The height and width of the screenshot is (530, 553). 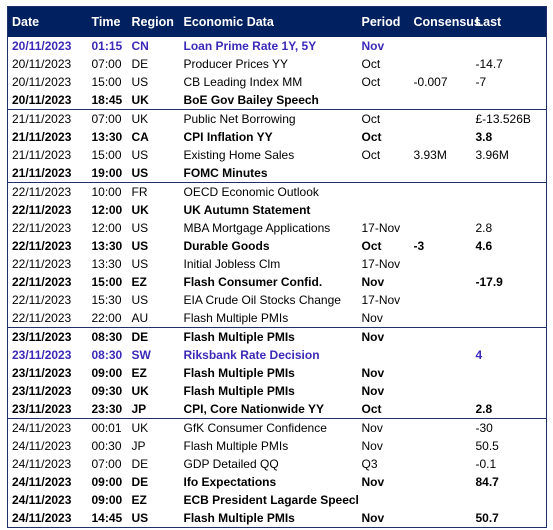 What do you see at coordinates (277, 192) in the screenshot?
I see `table-row: 22/11/2023 10:00 FR OECD Economic Outlook` at bounding box center [277, 192].